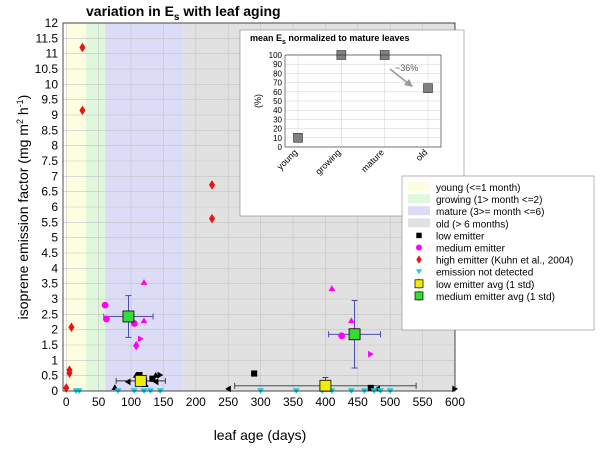 The image size is (600, 455). Describe the element at coordinates (280, 147) in the screenshot. I see `inset-y-tick-label: 0` at that location.